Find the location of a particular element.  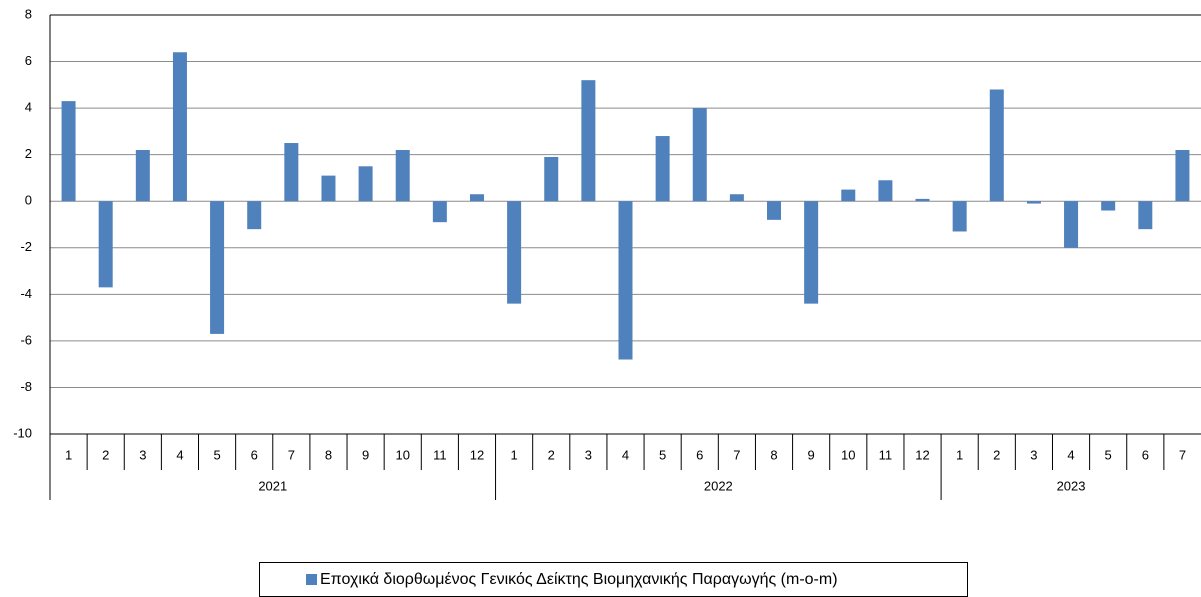

y-tick-label: -2 is located at coordinates (26, 246).